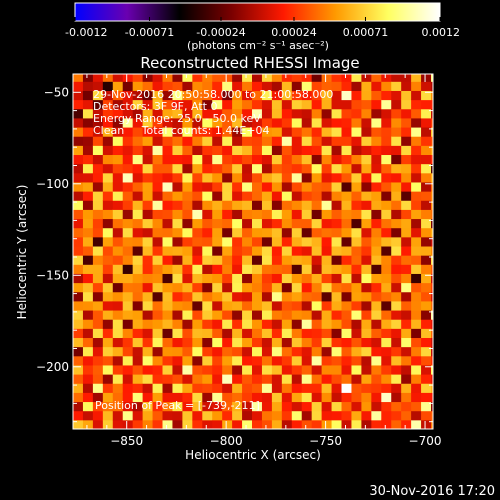 Image resolution: width=500 pixels, height=500 pixels. I want to click on x-tick-label: −800, so click(226, 441).